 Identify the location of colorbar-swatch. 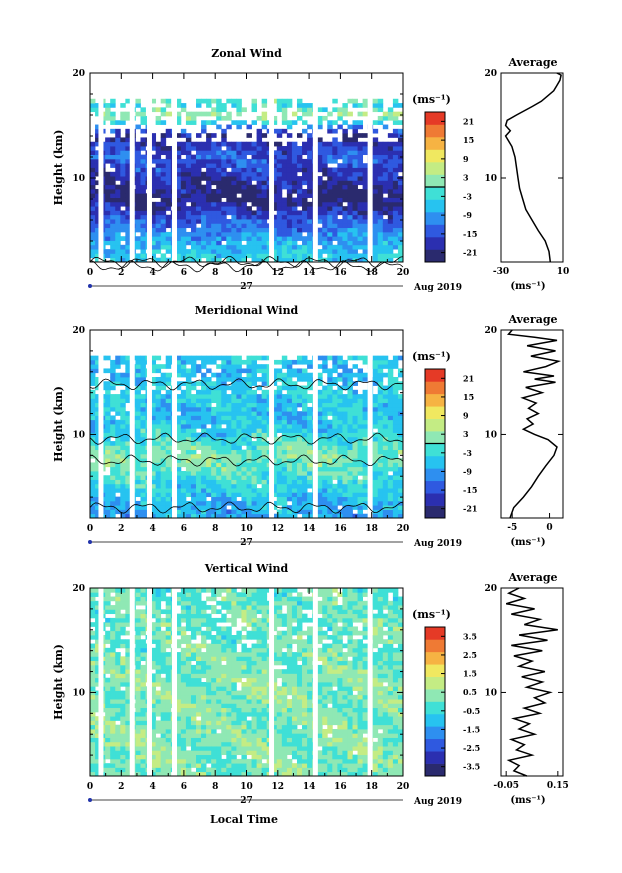
(435, 206).